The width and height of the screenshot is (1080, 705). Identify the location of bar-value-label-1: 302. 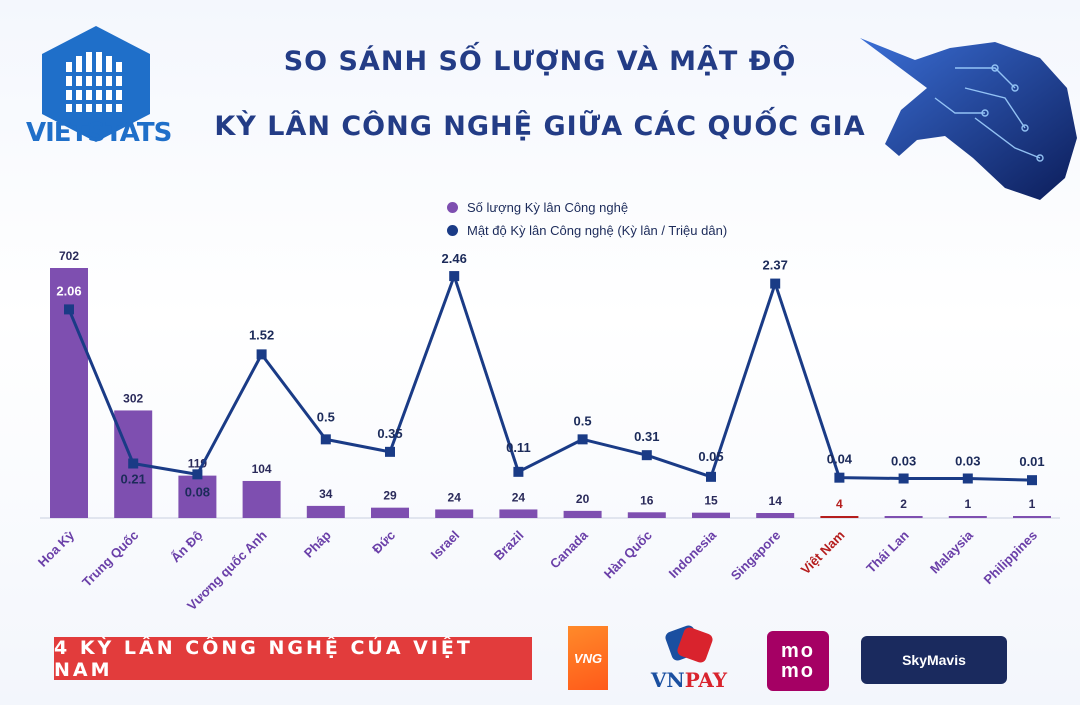
(133, 398).